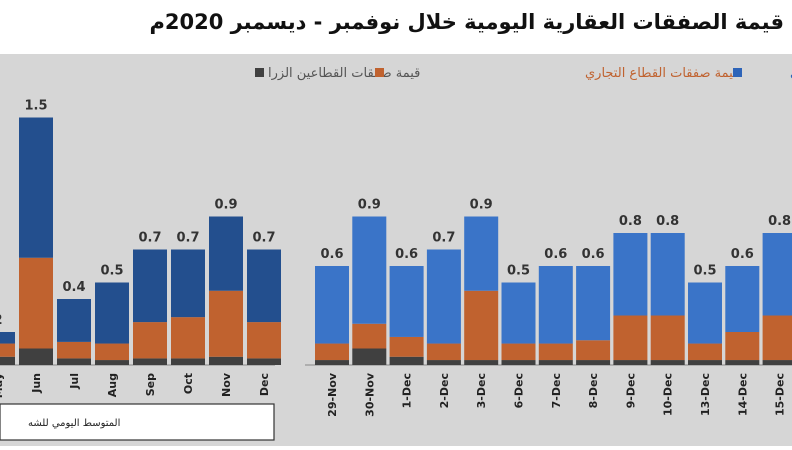 This screenshot has height=450, width=792. I want to click on legend-label: قيمة صفقات القطاعين الزرا, so click(344, 73).